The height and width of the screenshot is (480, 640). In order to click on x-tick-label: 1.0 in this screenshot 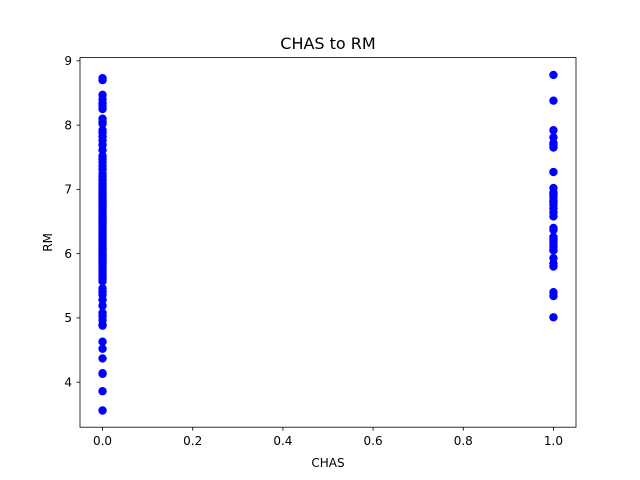, I will do `click(553, 441)`.